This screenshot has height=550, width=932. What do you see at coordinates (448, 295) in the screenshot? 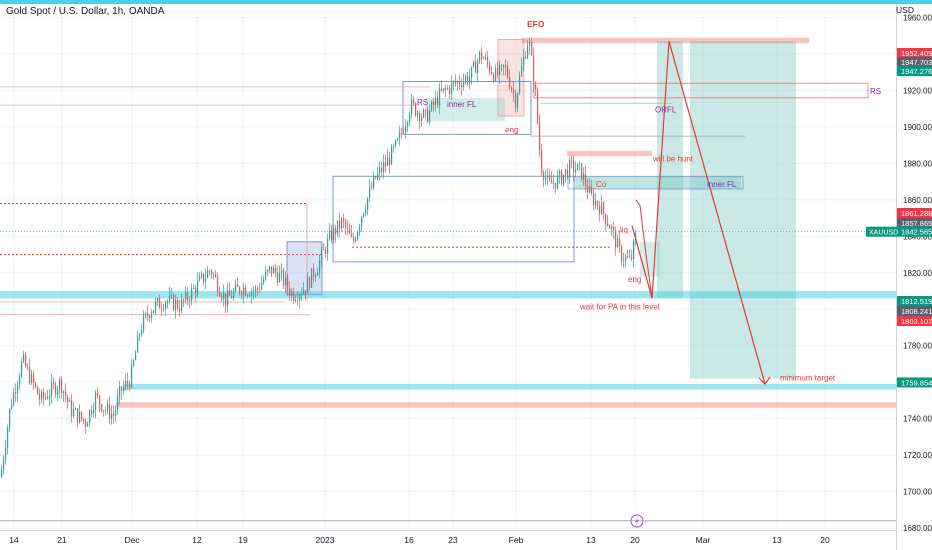
I see `pa-level-band` at bounding box center [448, 295].